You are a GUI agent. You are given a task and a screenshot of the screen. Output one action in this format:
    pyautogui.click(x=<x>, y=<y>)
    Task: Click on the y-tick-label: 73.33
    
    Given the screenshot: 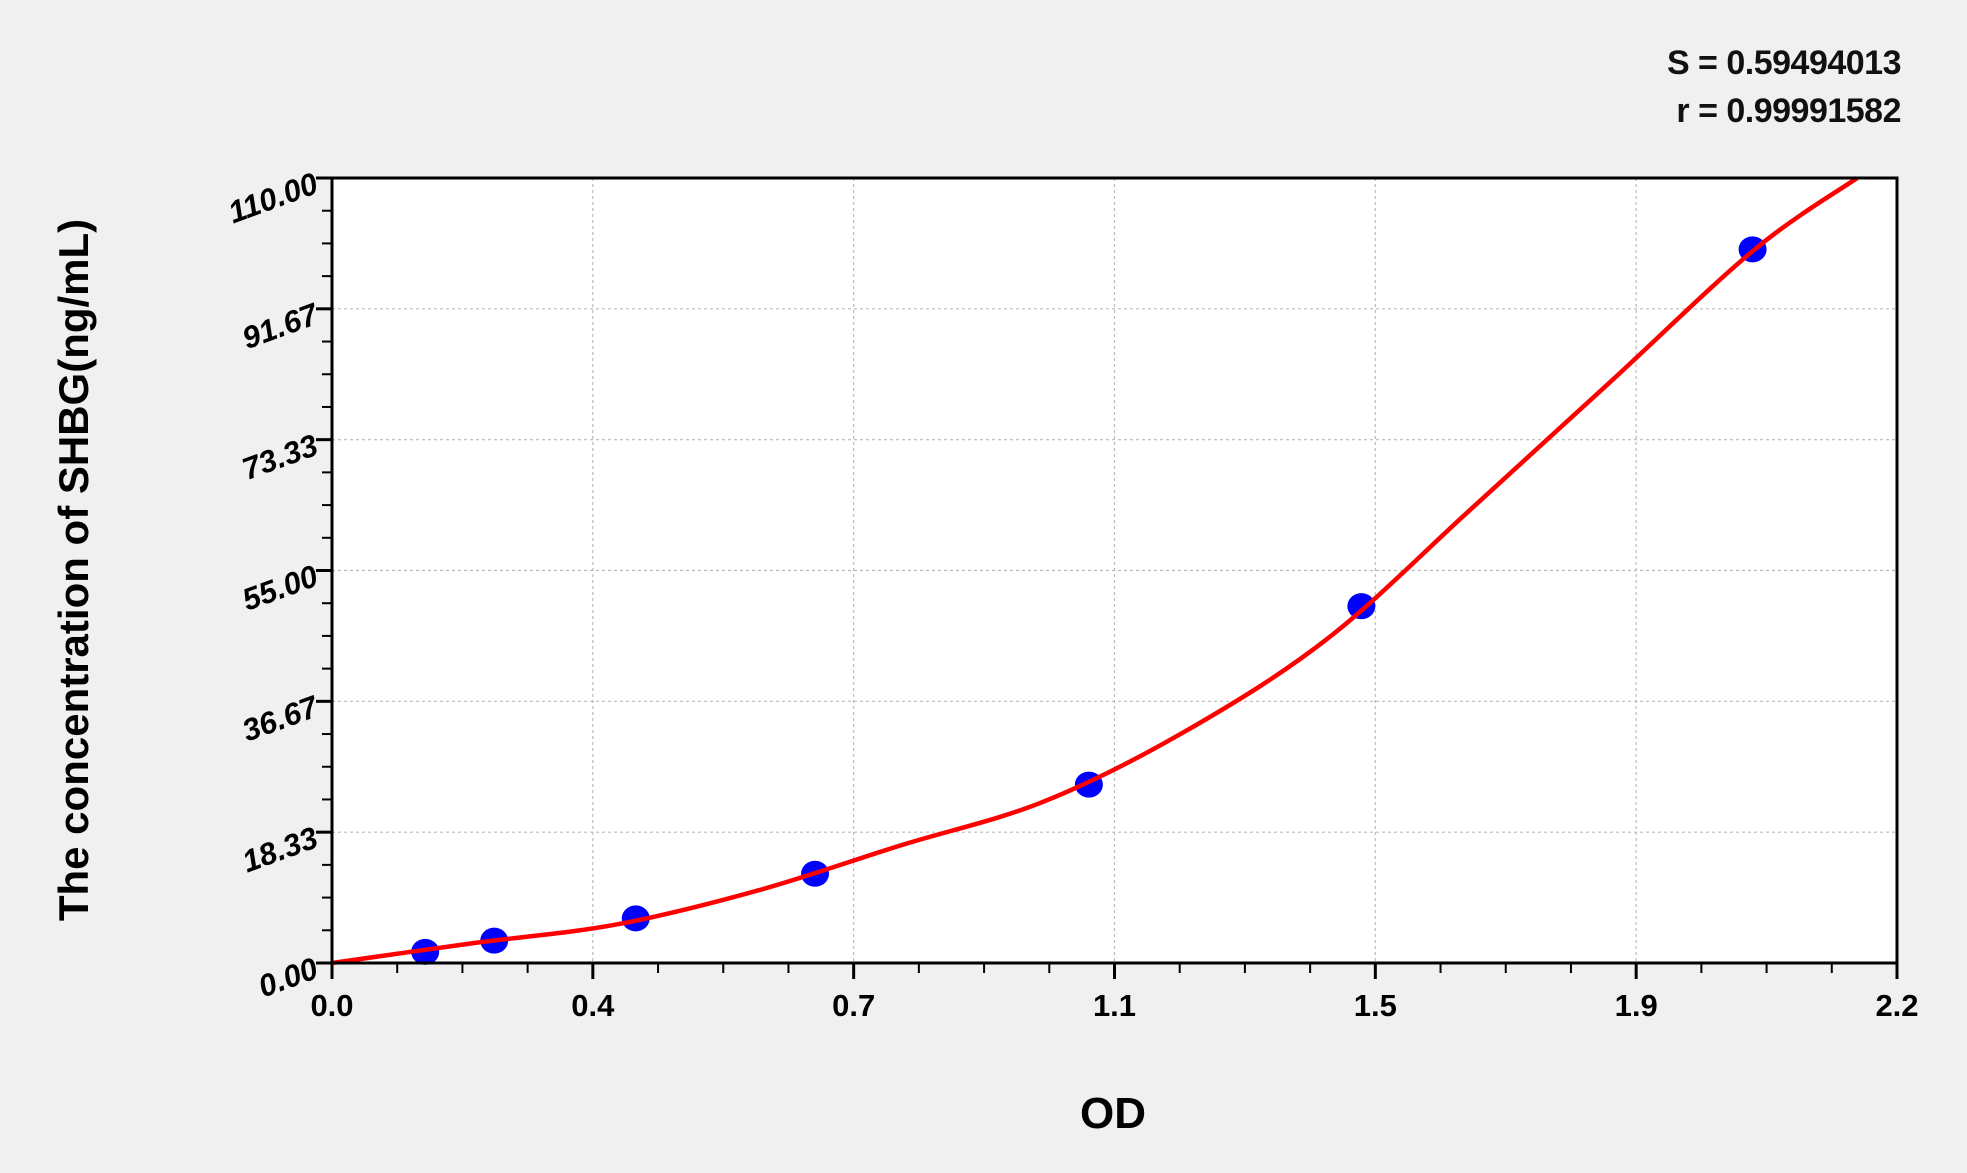 What is the action you would take?
    pyautogui.click(x=280, y=456)
    